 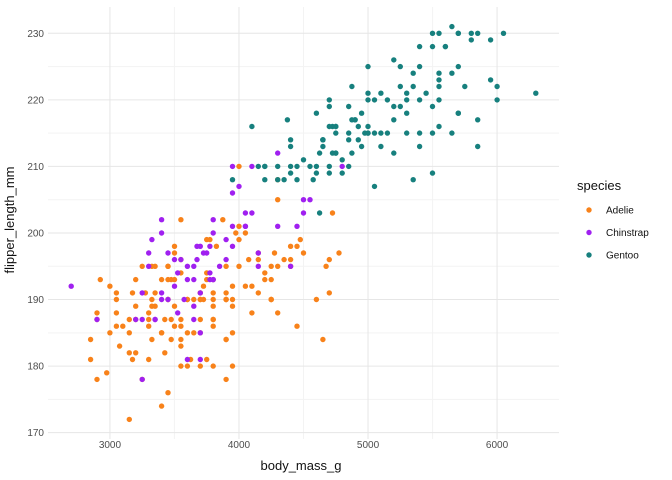 What do you see at coordinates (35, 233) in the screenshot?
I see `y-tick-label: 200` at bounding box center [35, 233].